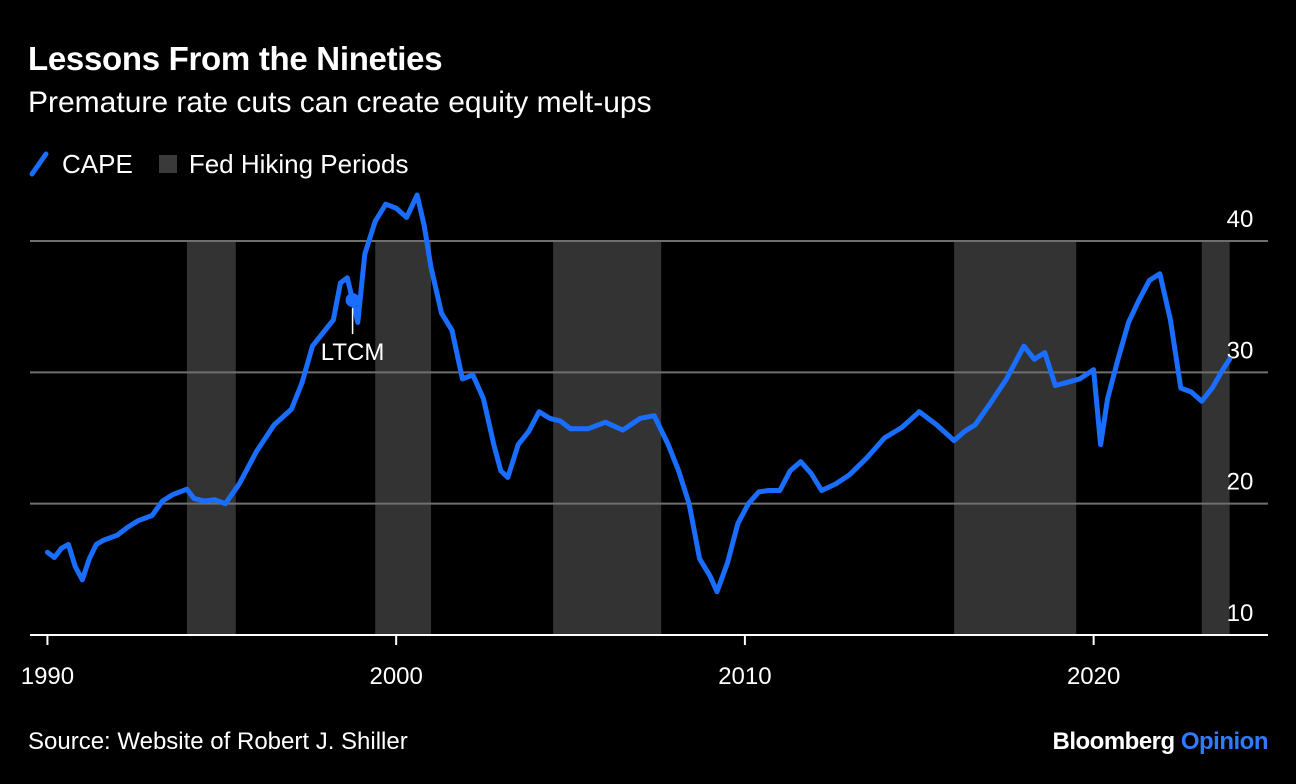  I want to click on x-tick-label-2000: 2000, so click(395, 676).